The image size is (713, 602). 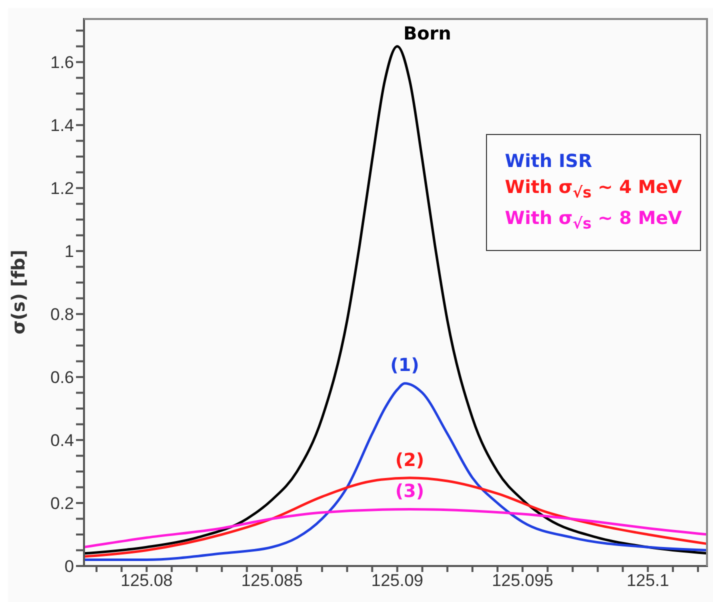 I want to click on y-tick-label: 0.6, so click(x=62, y=378).